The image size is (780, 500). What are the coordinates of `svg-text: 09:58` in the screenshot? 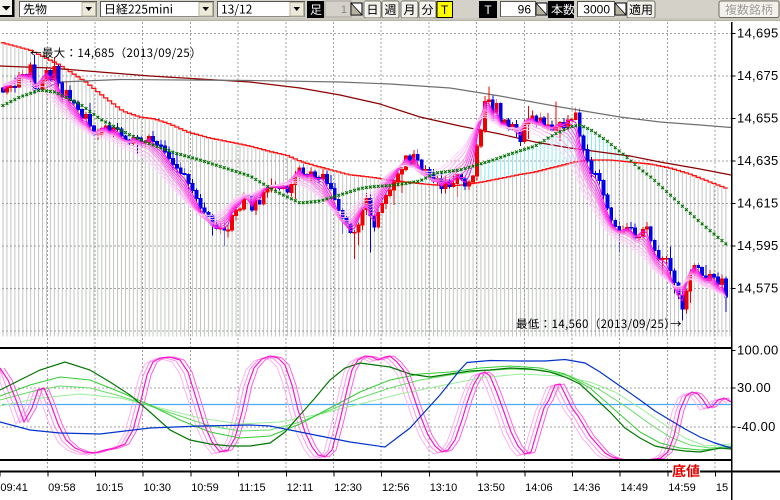 It's located at (62, 488).